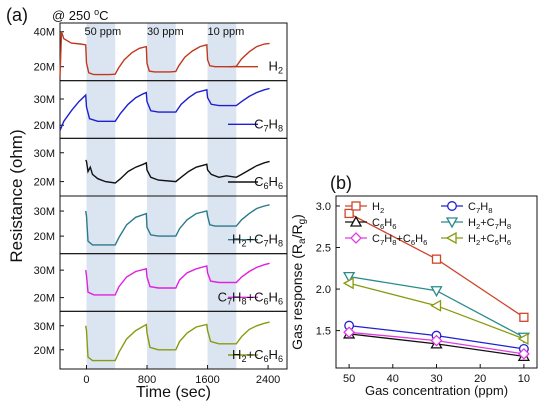 This screenshot has width=550, height=416. Describe the element at coordinates (80, 15) in the screenshot. I see `condition-label: @ 250 oC` at that location.